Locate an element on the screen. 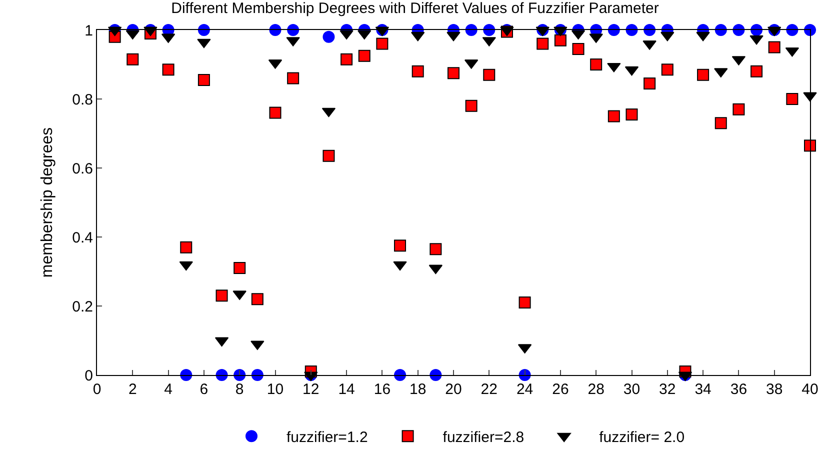 The width and height of the screenshot is (830, 465). x-tick-label: 4 is located at coordinates (168, 389).